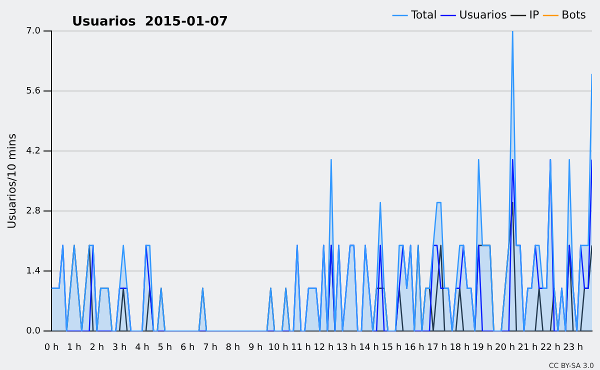 Image resolution: width=600 pixels, height=370 pixels. Describe the element at coordinates (51, 347) in the screenshot. I see `x-tick-label: 0 h` at that location.